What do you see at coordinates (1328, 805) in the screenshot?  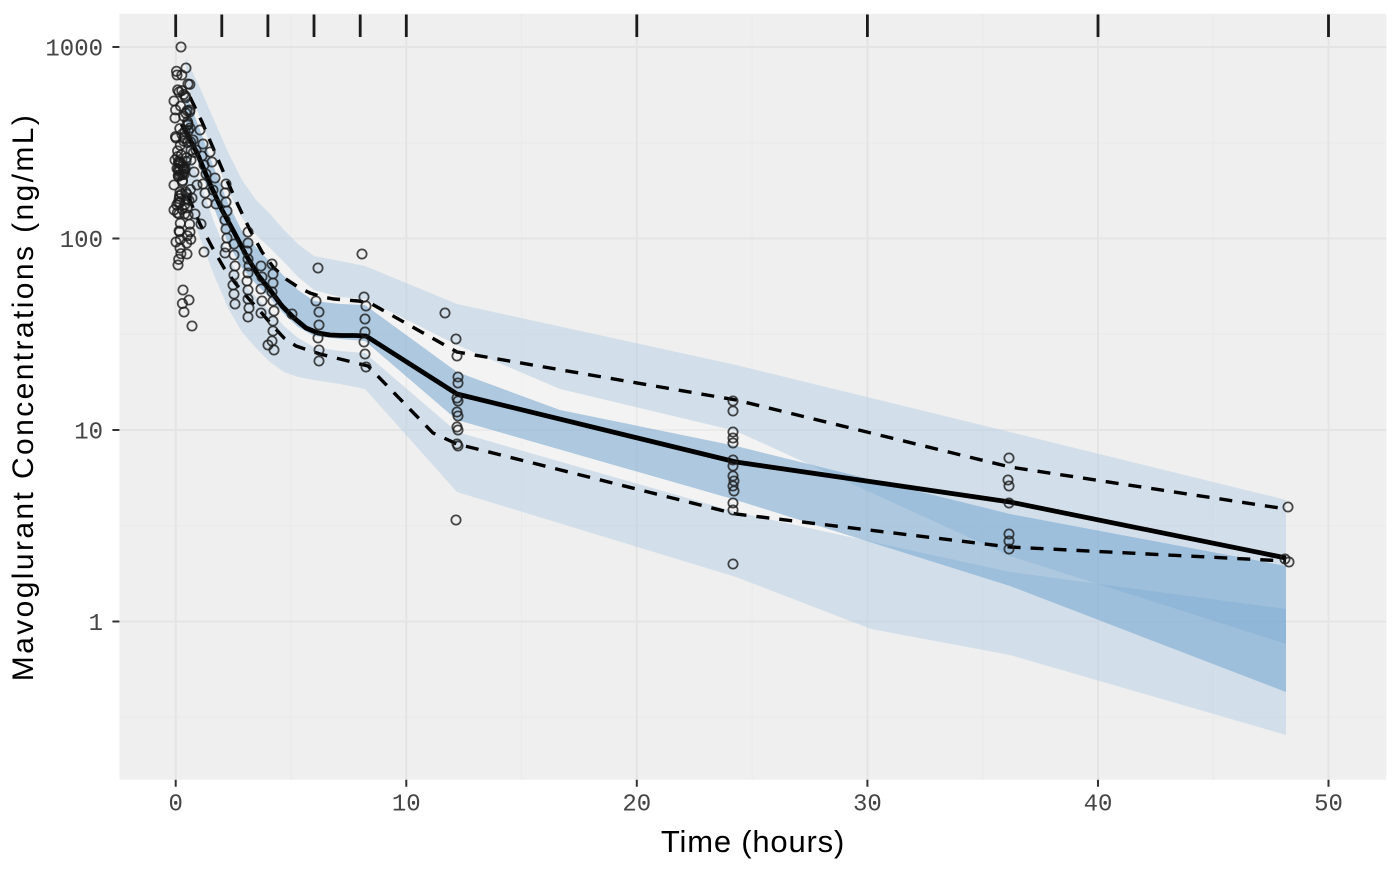 I see `svg-text: 50` at bounding box center [1328, 805].